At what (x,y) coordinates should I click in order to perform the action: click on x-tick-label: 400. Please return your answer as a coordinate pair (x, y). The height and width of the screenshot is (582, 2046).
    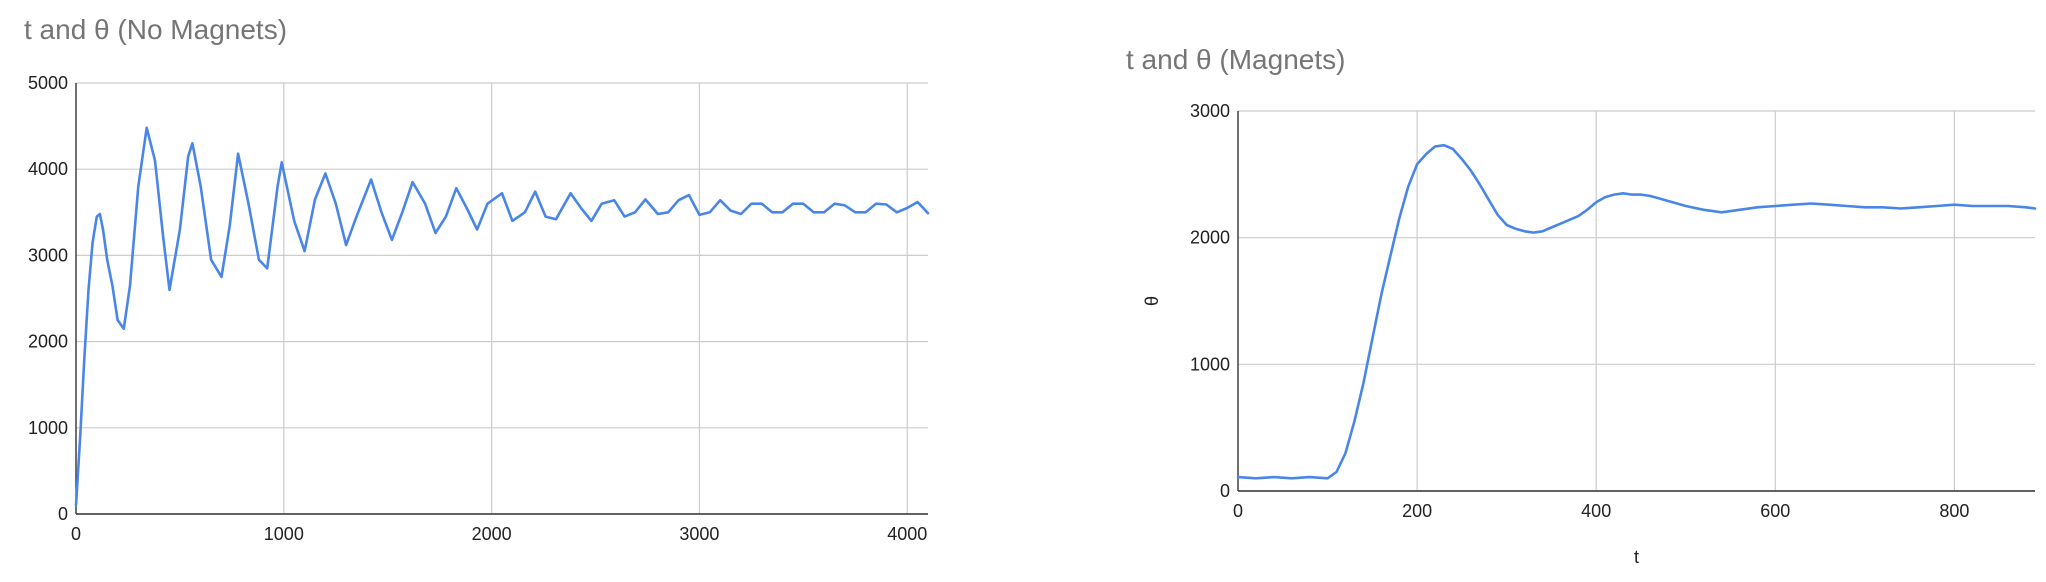
    Looking at the image, I should click on (1596, 511).